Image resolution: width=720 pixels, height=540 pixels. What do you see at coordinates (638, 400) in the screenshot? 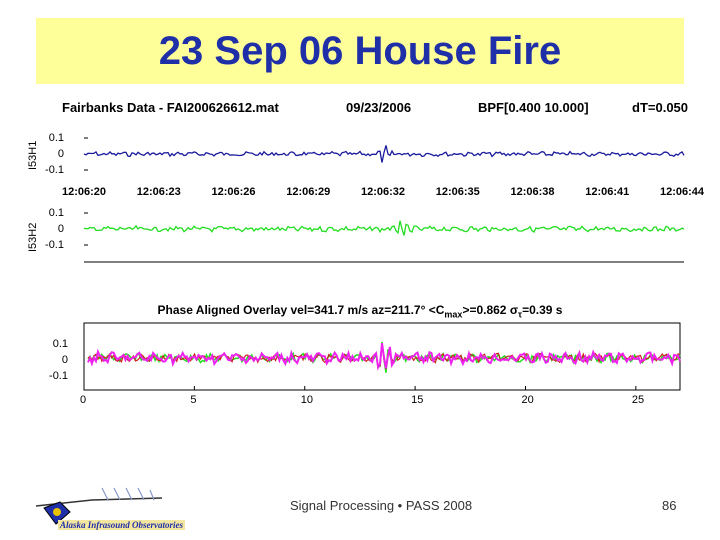
I see `overlay-x-tick-label: 25` at bounding box center [638, 400].